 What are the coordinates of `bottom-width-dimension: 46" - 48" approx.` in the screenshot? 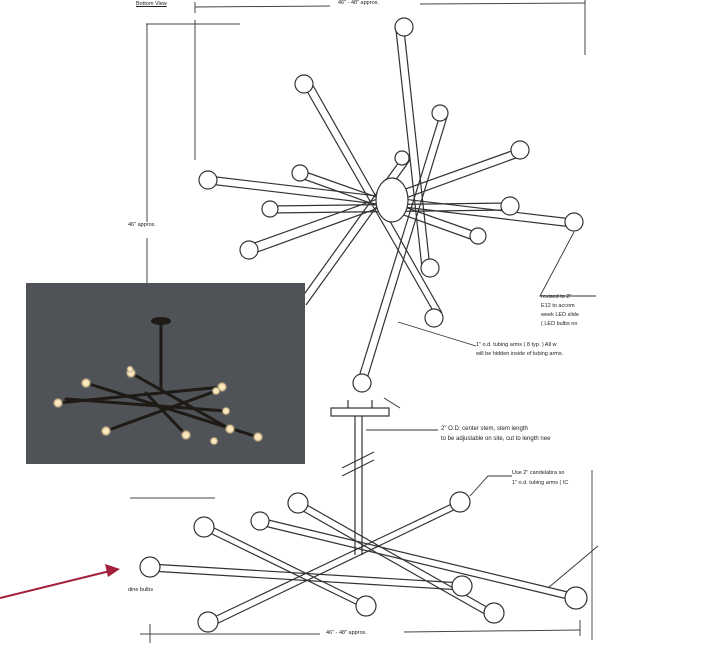 It's located at (346, 633).